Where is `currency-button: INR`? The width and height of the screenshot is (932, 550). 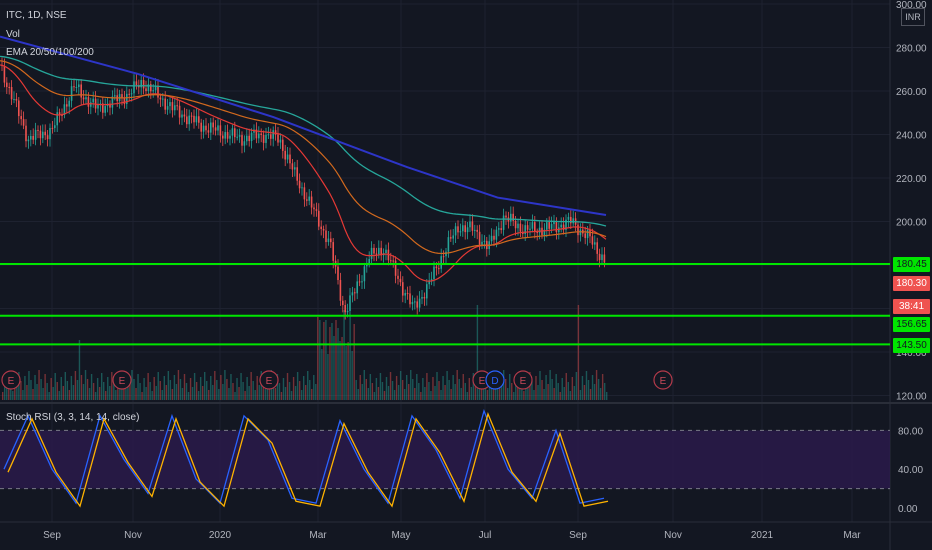 currency-button: INR is located at coordinates (913, 17).